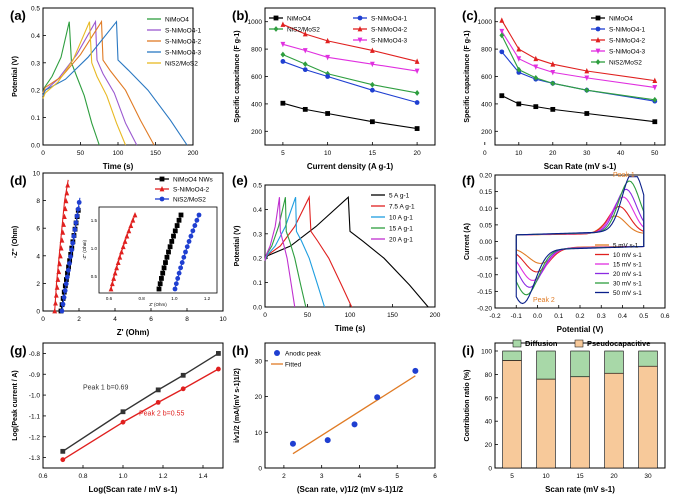 Image resolution: width=680 pixels, height=503 pixels. I want to click on y-tick-label: 20, so click(489, 445).